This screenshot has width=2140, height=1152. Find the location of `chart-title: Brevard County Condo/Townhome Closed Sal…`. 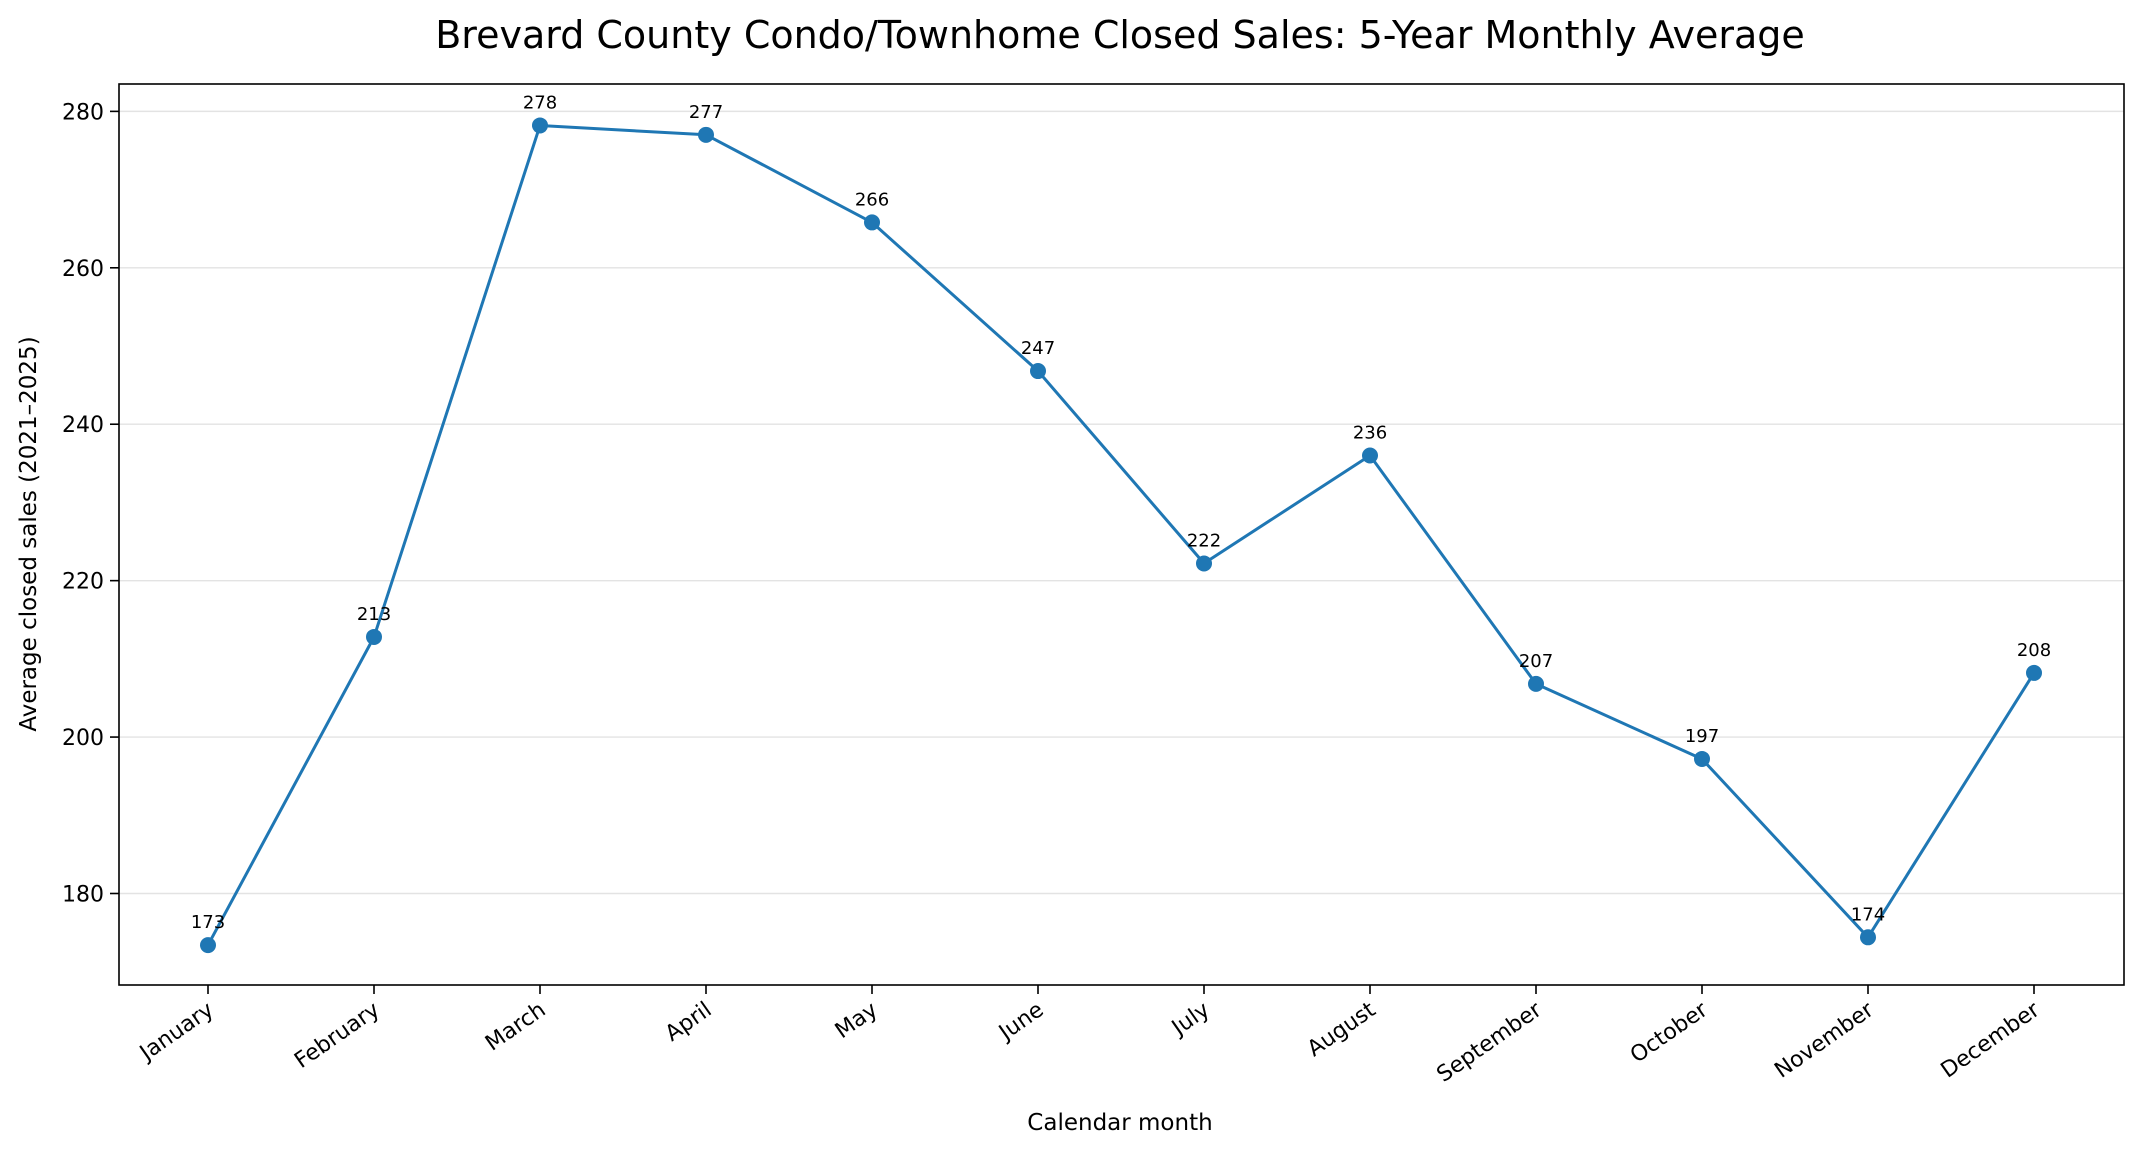

chart-title: Brevard County Condo/Townhome Closed Sal… is located at coordinates (1120, 35).